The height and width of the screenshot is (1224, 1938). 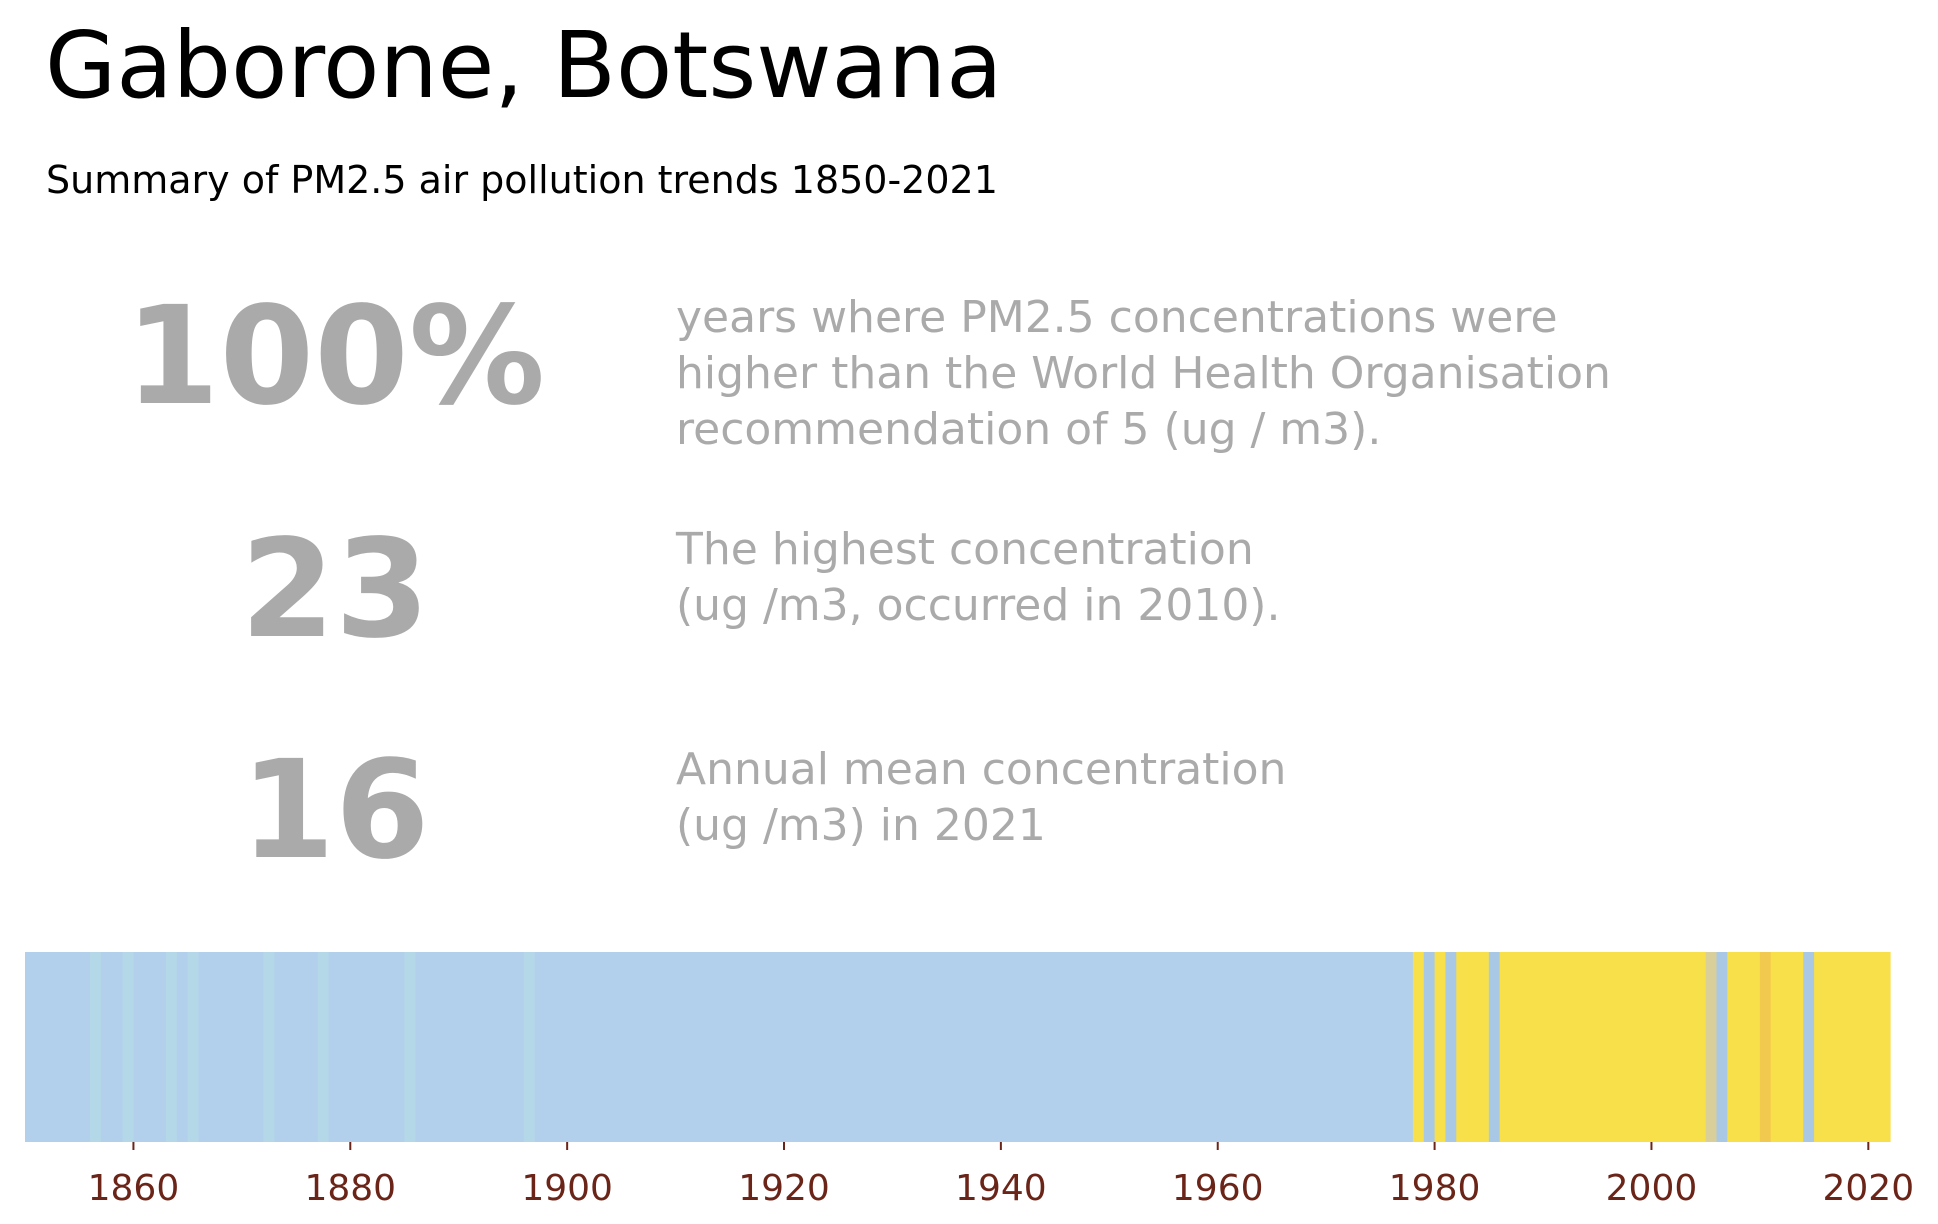 What do you see at coordinates (1451, 1047) in the screenshot?
I see `stripe-1981` at bounding box center [1451, 1047].